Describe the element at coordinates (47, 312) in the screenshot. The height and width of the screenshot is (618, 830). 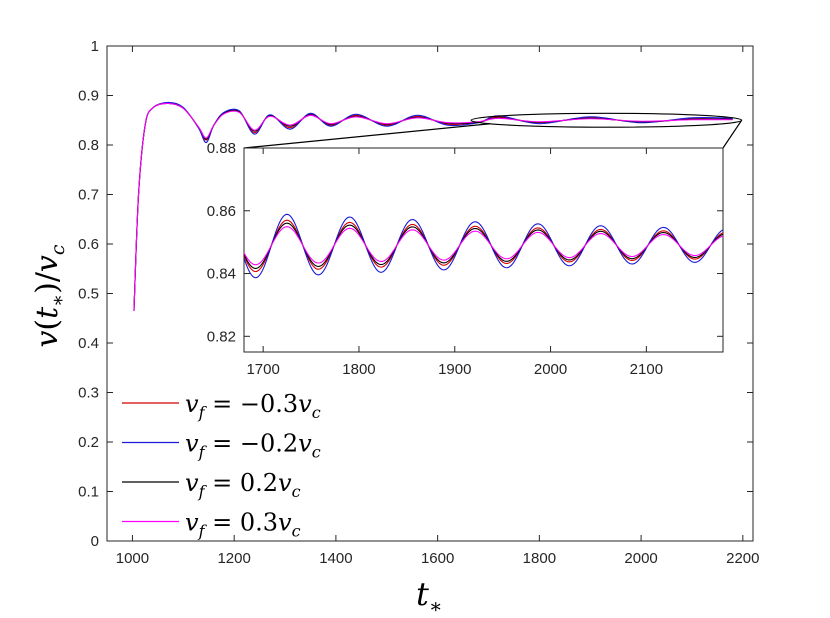
I see `y-label-t: t` at that location.